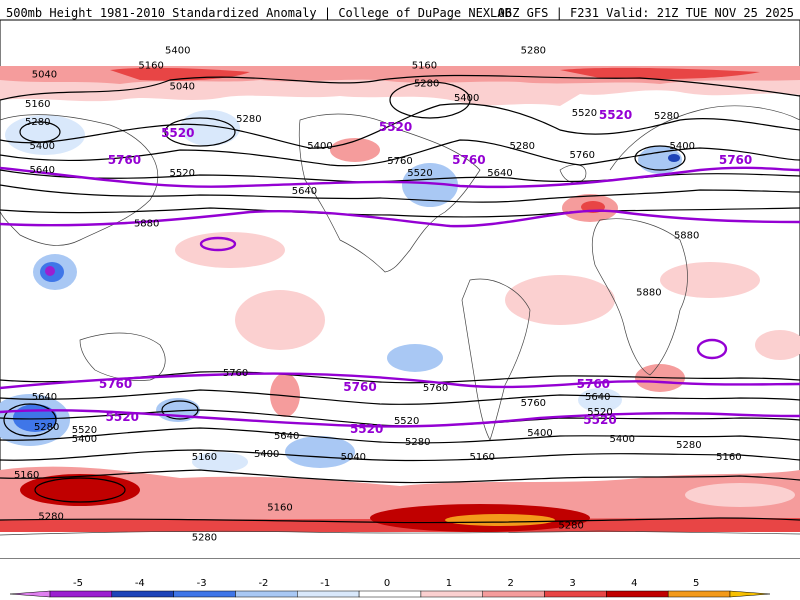 The image size is (800, 600). Describe the element at coordinates (122, 356) in the screenshot. I see `australia-outline` at that location.